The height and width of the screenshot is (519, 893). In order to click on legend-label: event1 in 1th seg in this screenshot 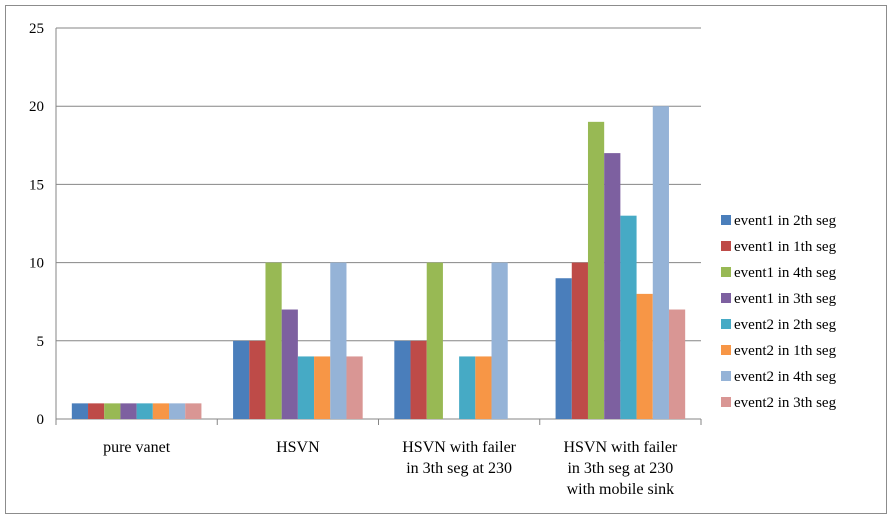, I will do `click(785, 247)`.